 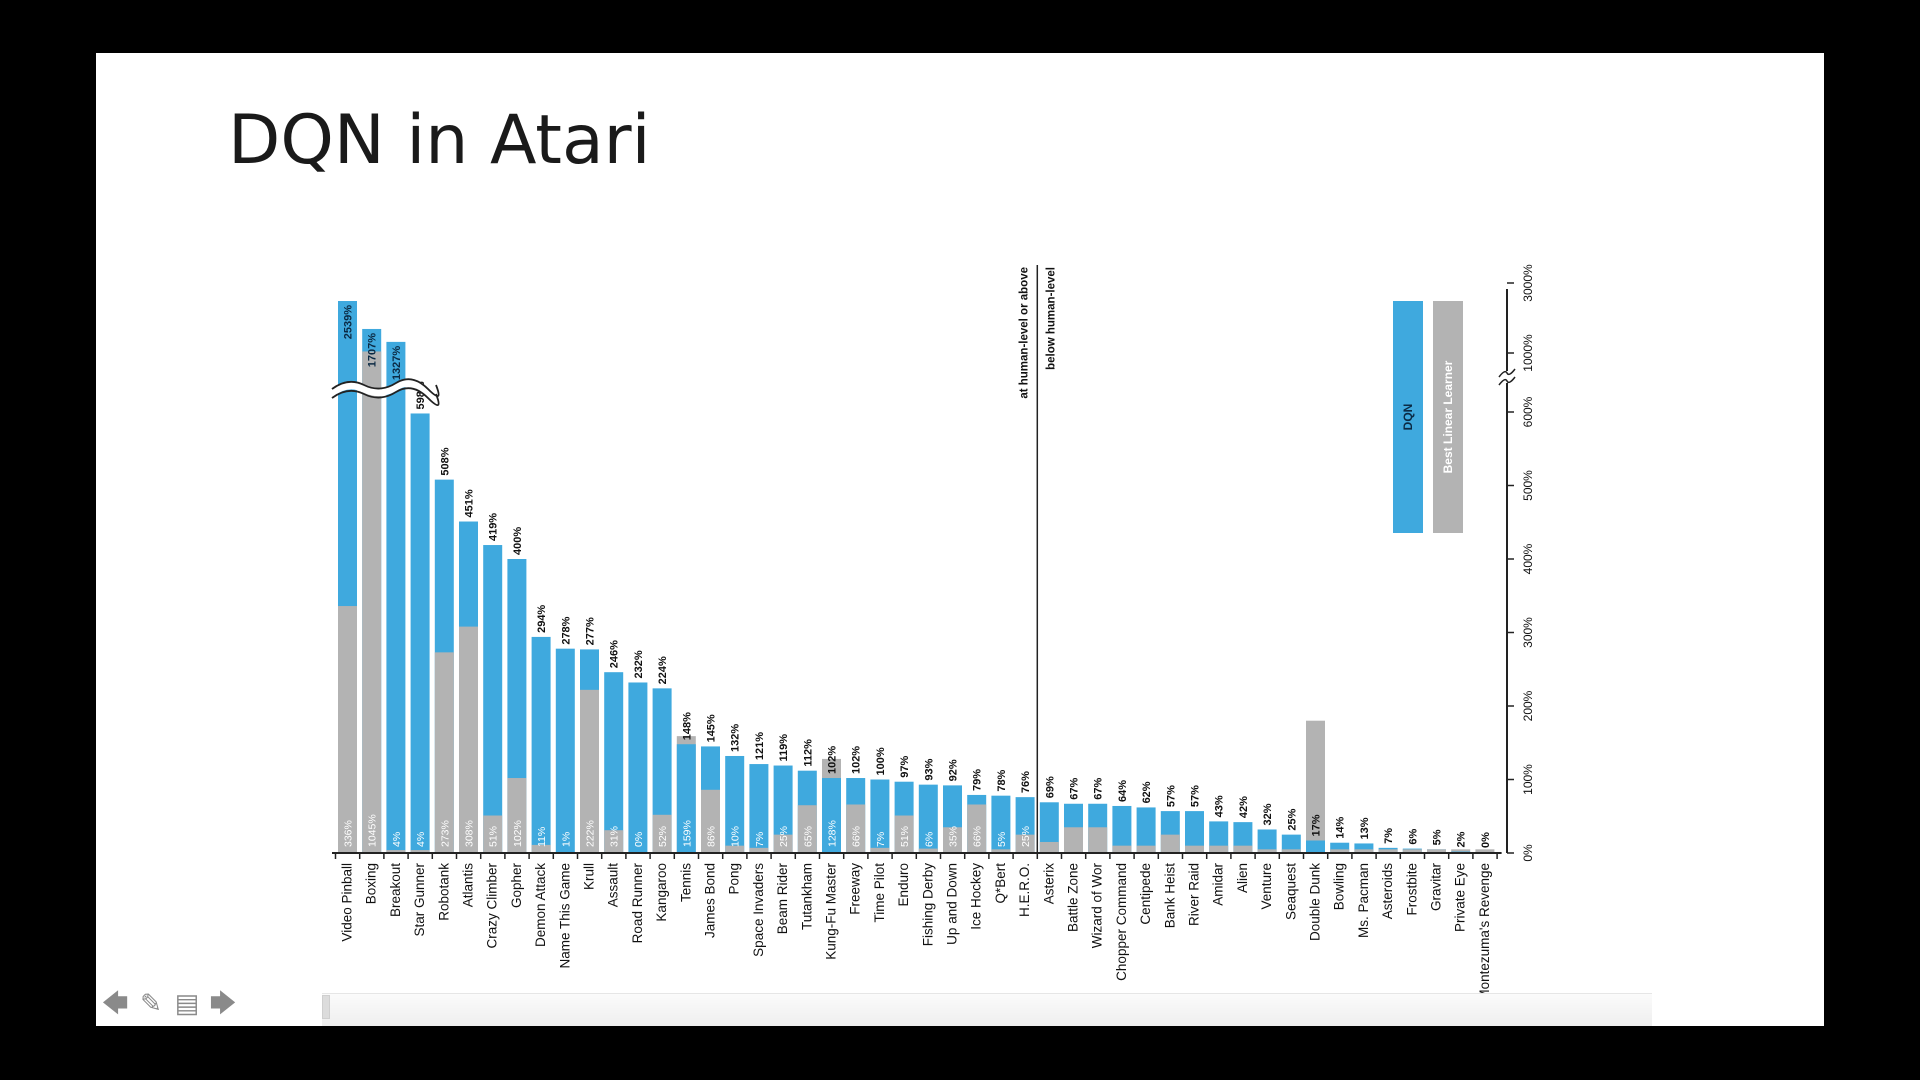 I want to click on linear-label-28: 25%, so click(x=1026, y=836).